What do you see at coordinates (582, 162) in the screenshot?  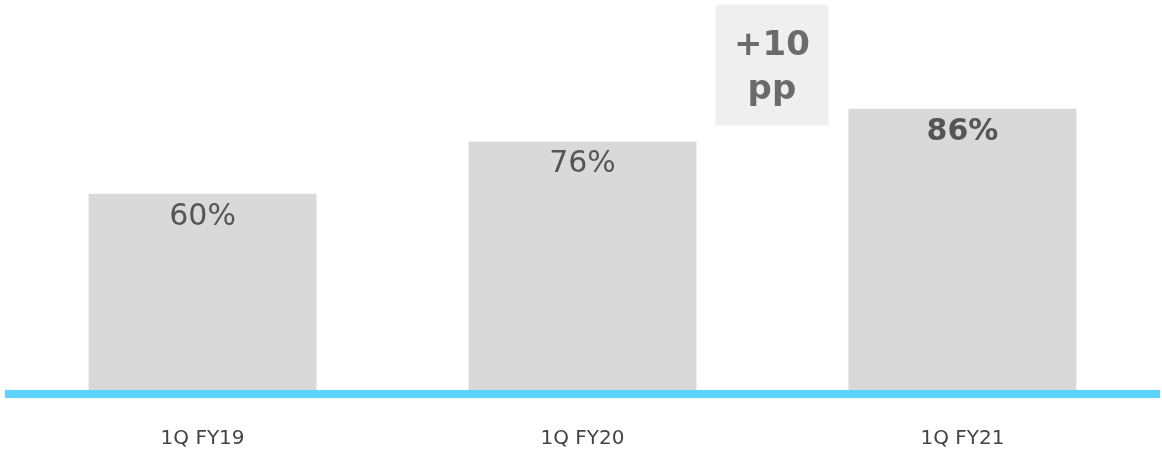 I see `data-label: 76%` at bounding box center [582, 162].